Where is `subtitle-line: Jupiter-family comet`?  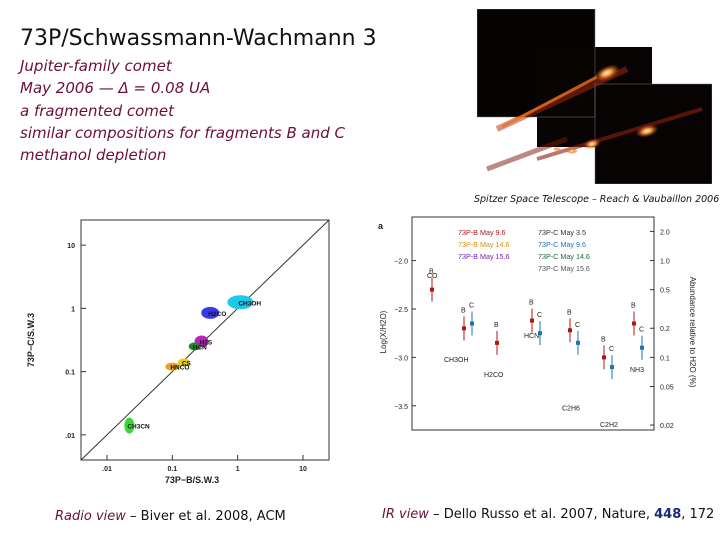 subtitle-line: Jupiter-family comet is located at coordinates (96, 66).